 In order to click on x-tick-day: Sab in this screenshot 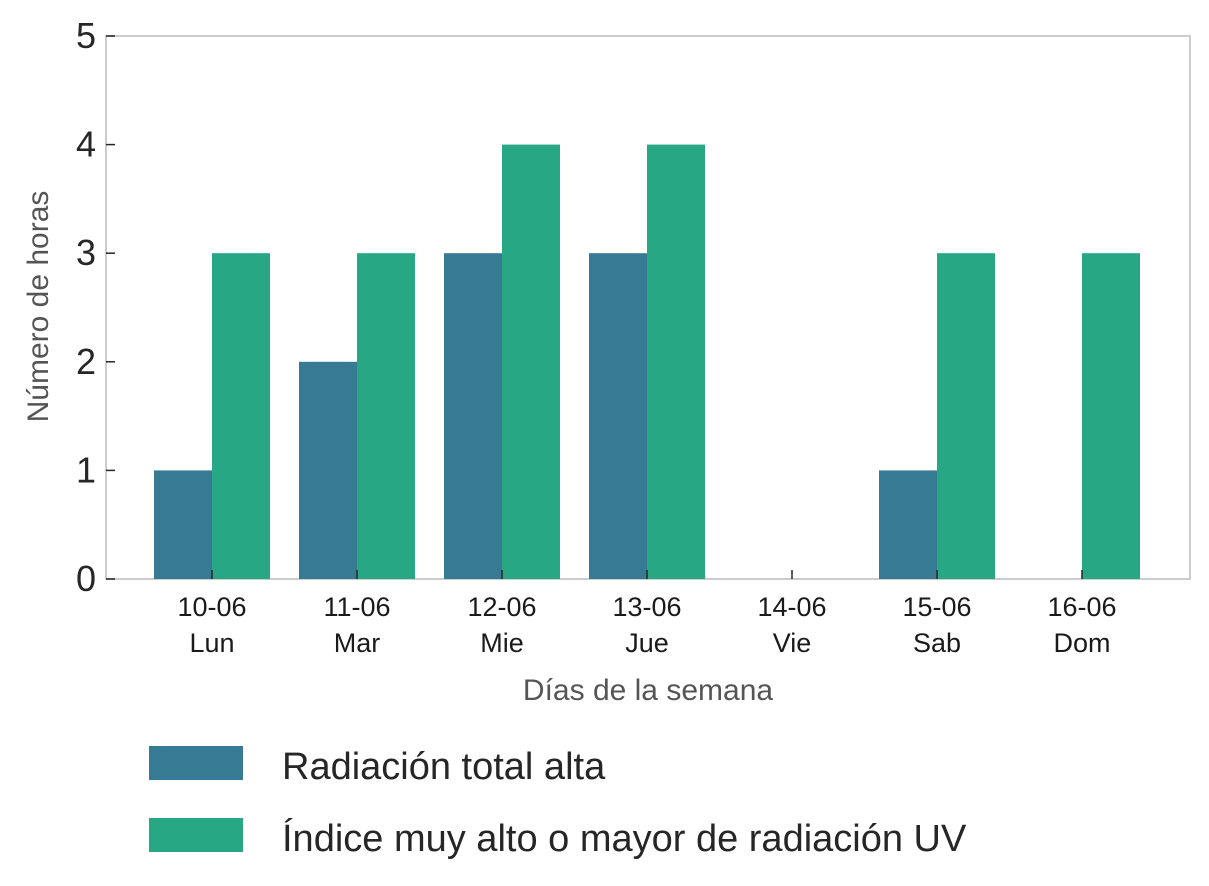, I will do `click(937, 643)`.